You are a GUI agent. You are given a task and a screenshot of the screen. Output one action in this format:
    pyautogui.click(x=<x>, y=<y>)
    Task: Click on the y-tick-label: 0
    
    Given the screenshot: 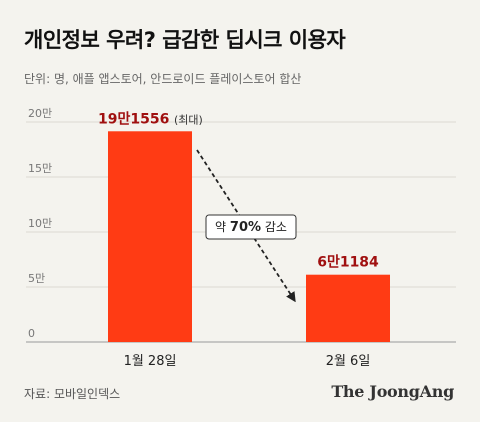 What is the action you would take?
    pyautogui.click(x=31, y=333)
    